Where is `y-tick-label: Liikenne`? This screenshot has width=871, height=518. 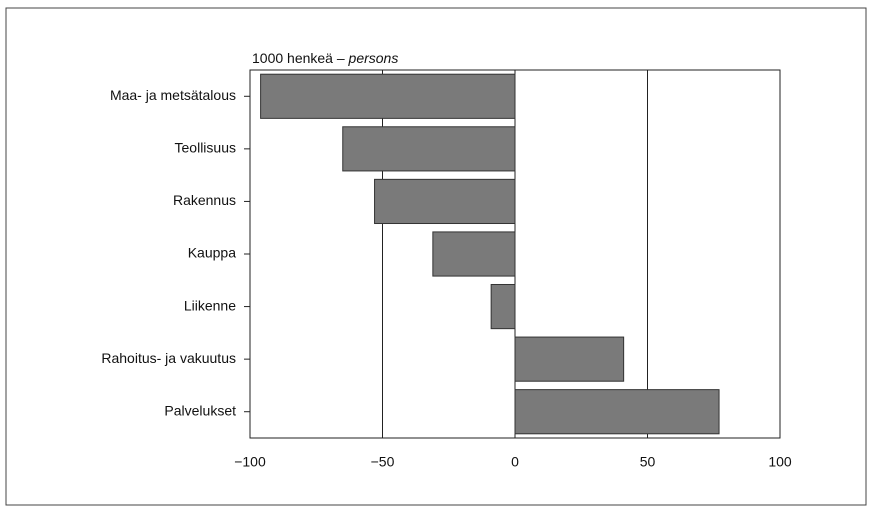
y-tick-label: Liikenne is located at coordinates (210, 305).